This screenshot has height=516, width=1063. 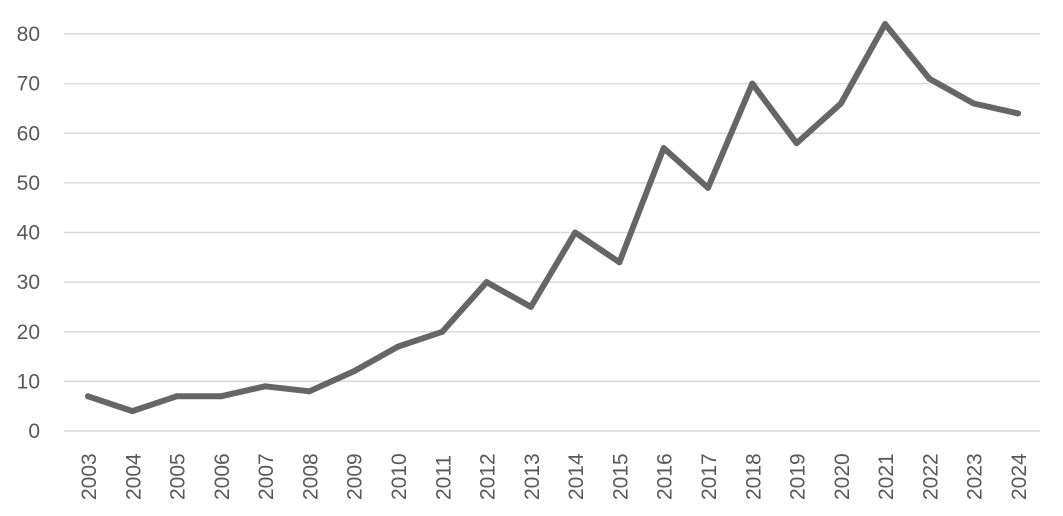 What do you see at coordinates (930, 476) in the screenshot?
I see `x-tick-label-2022: 2022` at bounding box center [930, 476].